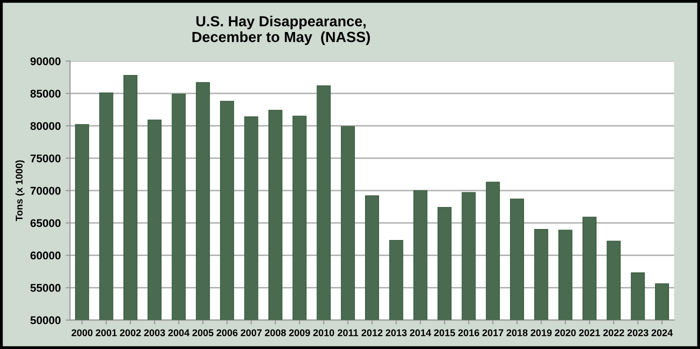 The width and height of the screenshot is (700, 349). I want to click on y-tick-label: 55000, so click(45, 288).